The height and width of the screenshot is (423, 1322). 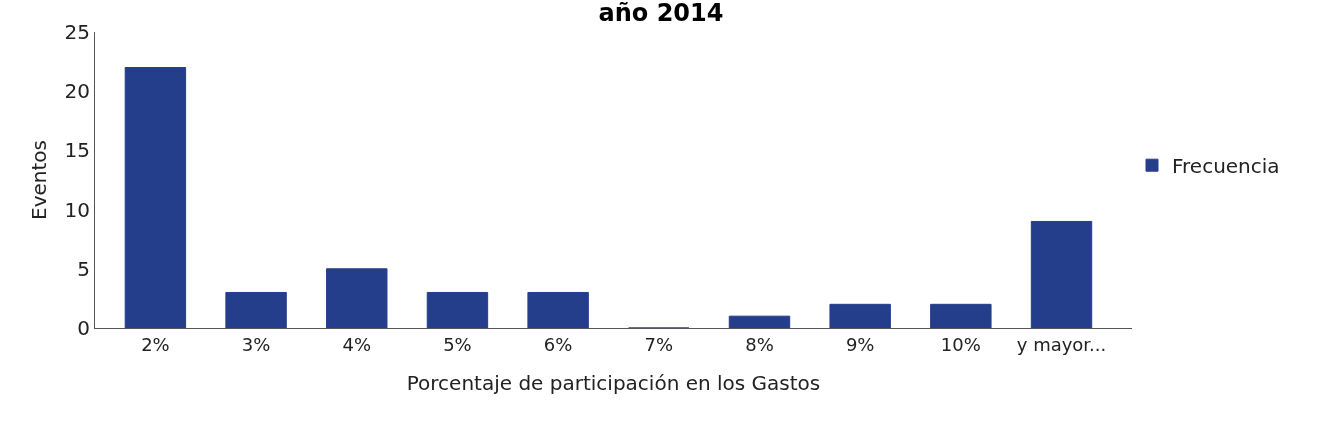 What do you see at coordinates (613, 383) in the screenshot?
I see `x-axis-title: Porcentaje de participación en los Gastos` at bounding box center [613, 383].